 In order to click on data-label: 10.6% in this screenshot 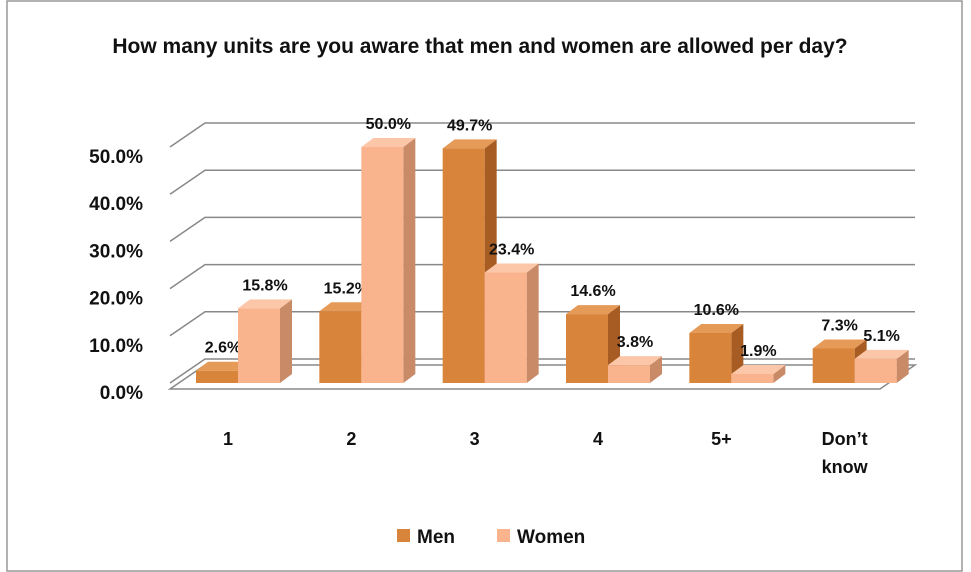, I will do `click(716, 310)`.